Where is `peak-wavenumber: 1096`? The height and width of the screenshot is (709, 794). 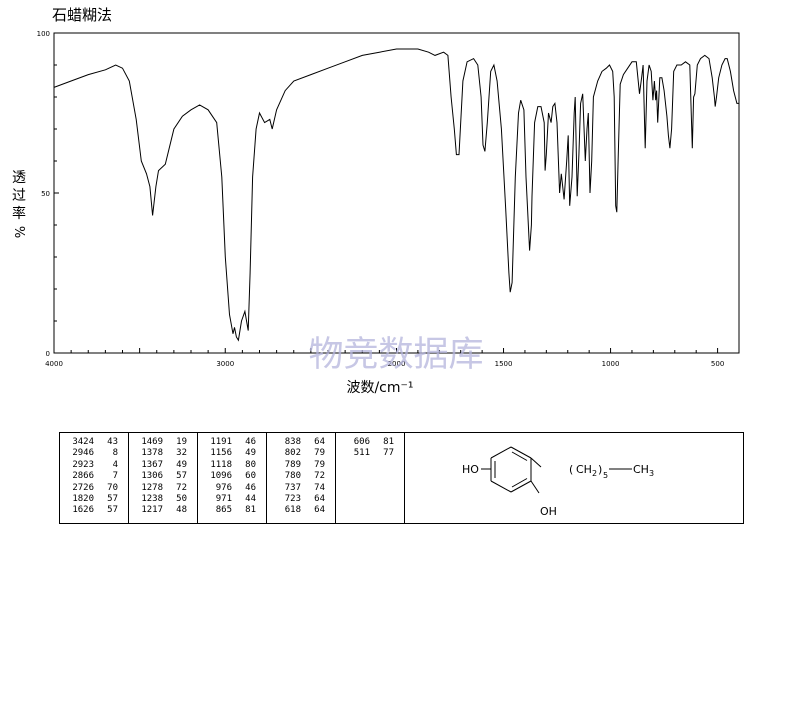 peak-wavenumber: 1096 is located at coordinates (221, 476).